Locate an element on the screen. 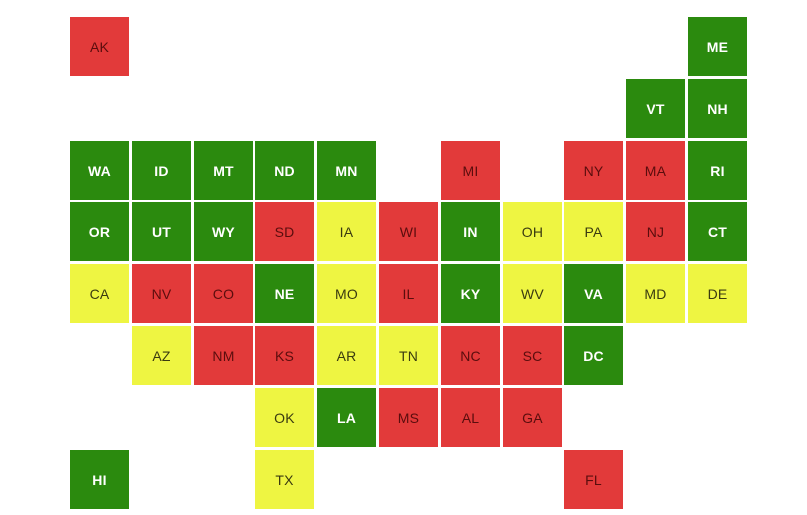  state-tile-ky: KY is located at coordinates (470, 293).